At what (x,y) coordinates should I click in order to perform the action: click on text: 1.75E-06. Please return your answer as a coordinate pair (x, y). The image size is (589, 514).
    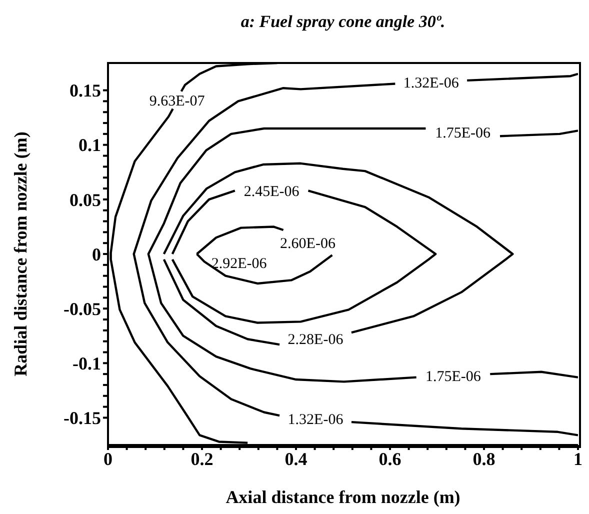
    Looking at the image, I should click on (463, 134).